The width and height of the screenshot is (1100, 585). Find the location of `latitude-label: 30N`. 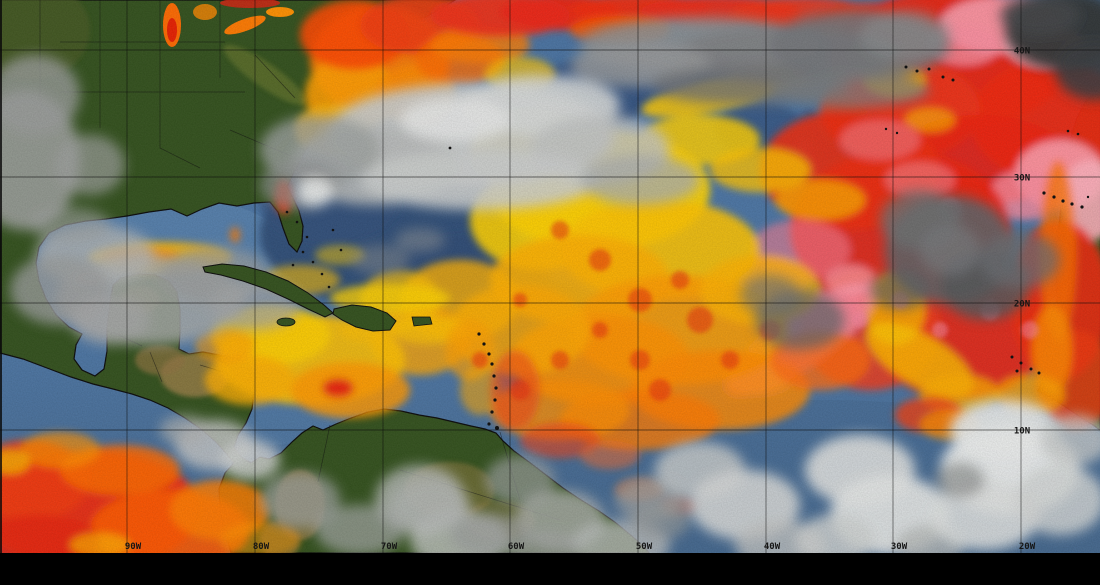

latitude-label: 30N is located at coordinates (1022, 179).